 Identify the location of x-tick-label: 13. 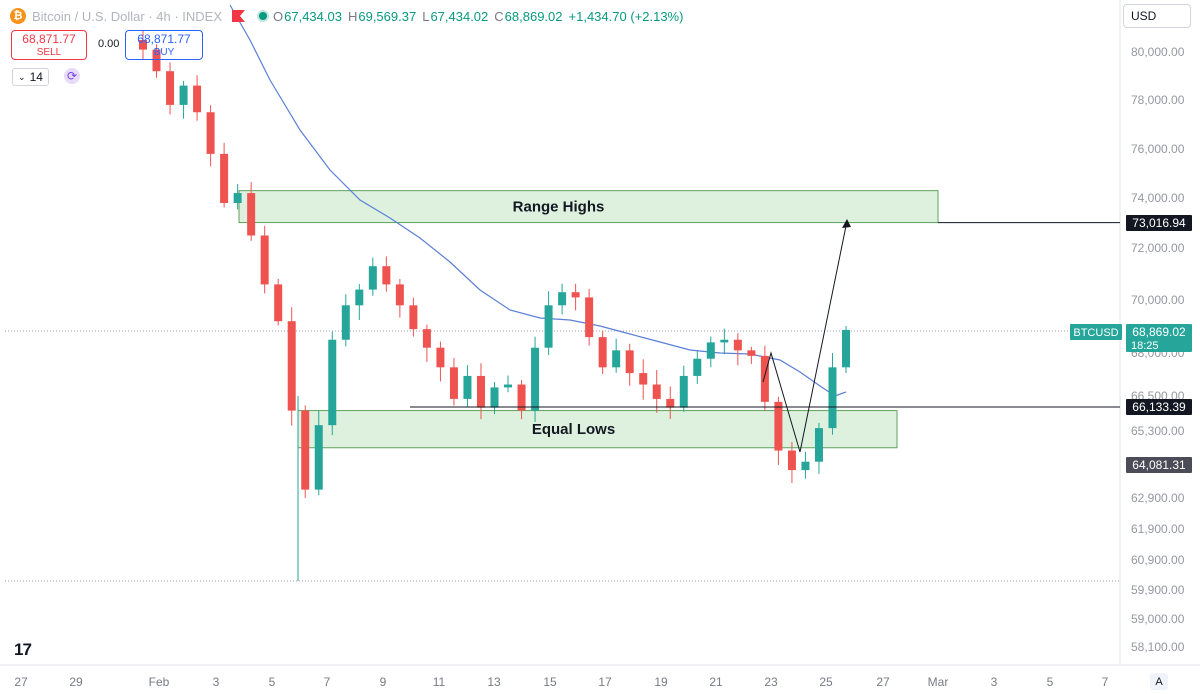
(494, 682).